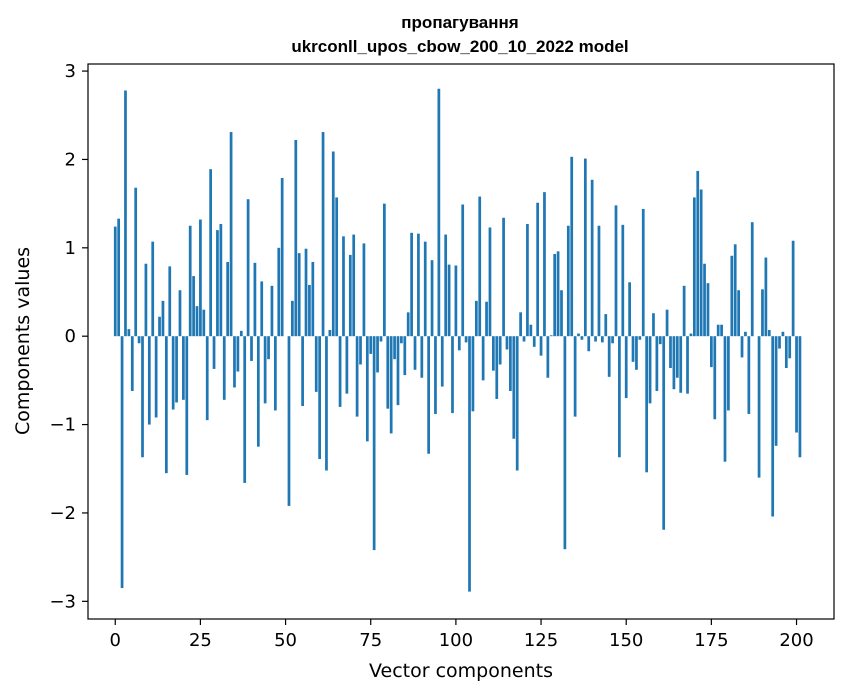 The height and width of the screenshot is (696, 847). What do you see at coordinates (461, 671) in the screenshot?
I see `x-axis-label: Vector components` at bounding box center [461, 671].